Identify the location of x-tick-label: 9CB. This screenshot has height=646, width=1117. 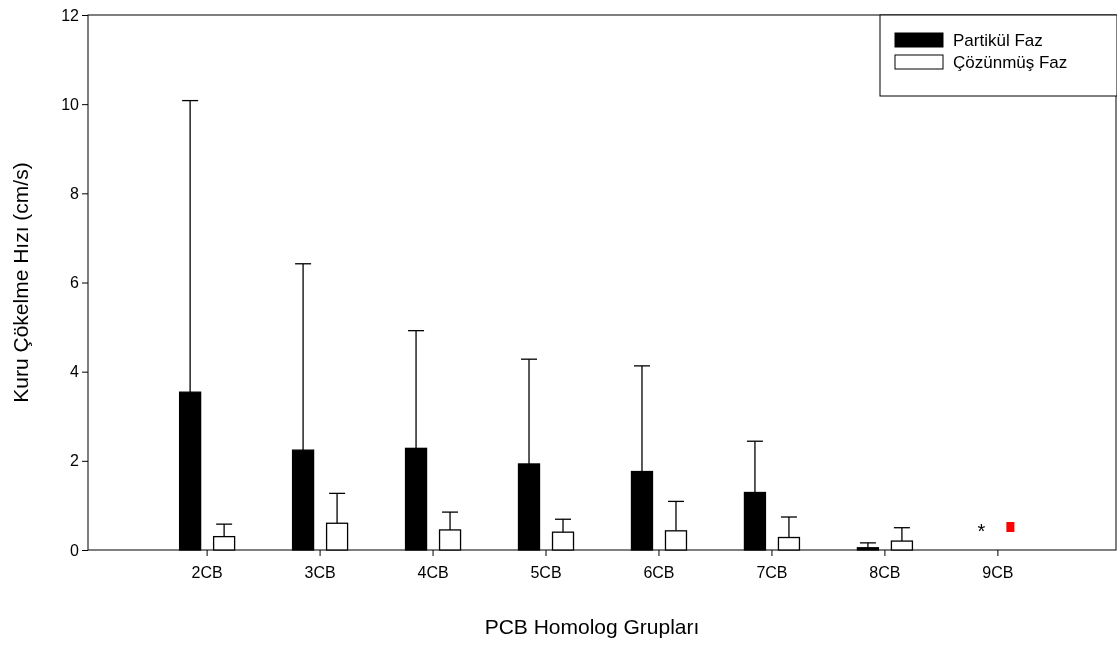
(998, 573).